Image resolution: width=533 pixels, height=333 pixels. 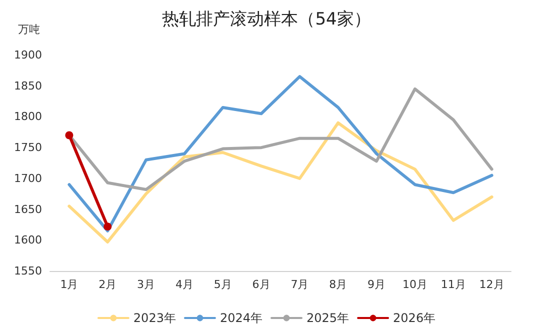 What do you see at coordinates (453, 284) in the screenshot?
I see `x-tick-label: 11月` at bounding box center [453, 284].